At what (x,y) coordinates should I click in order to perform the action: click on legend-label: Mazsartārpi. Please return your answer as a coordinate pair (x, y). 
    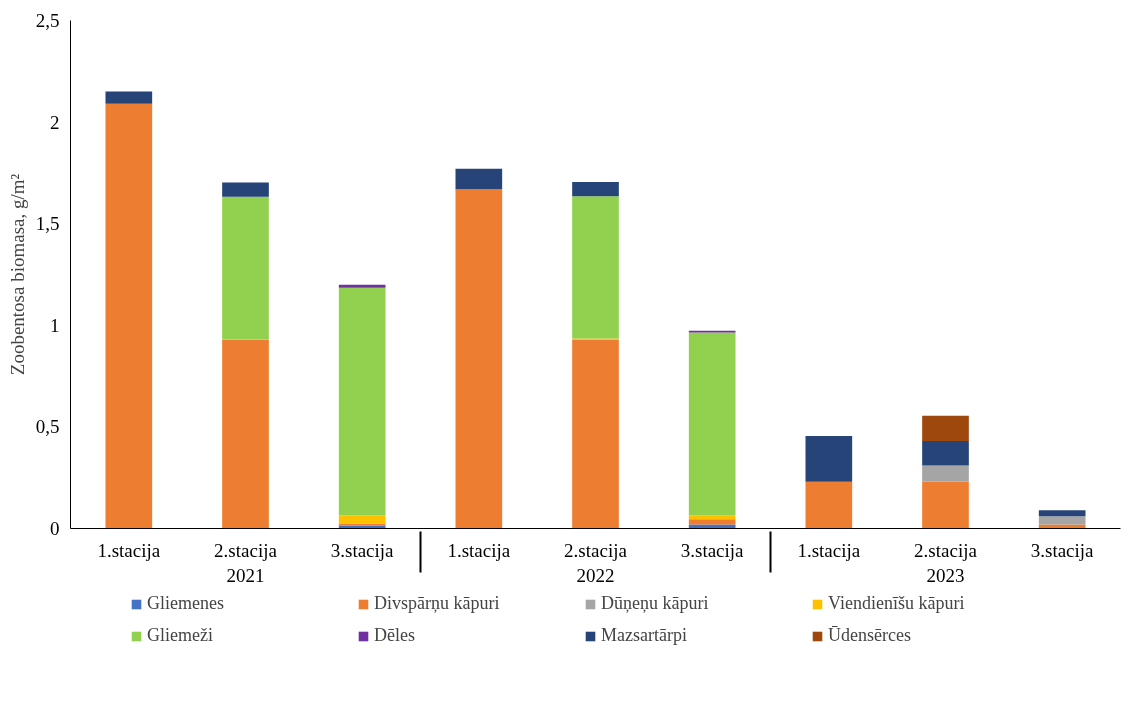
    Looking at the image, I should click on (644, 635).